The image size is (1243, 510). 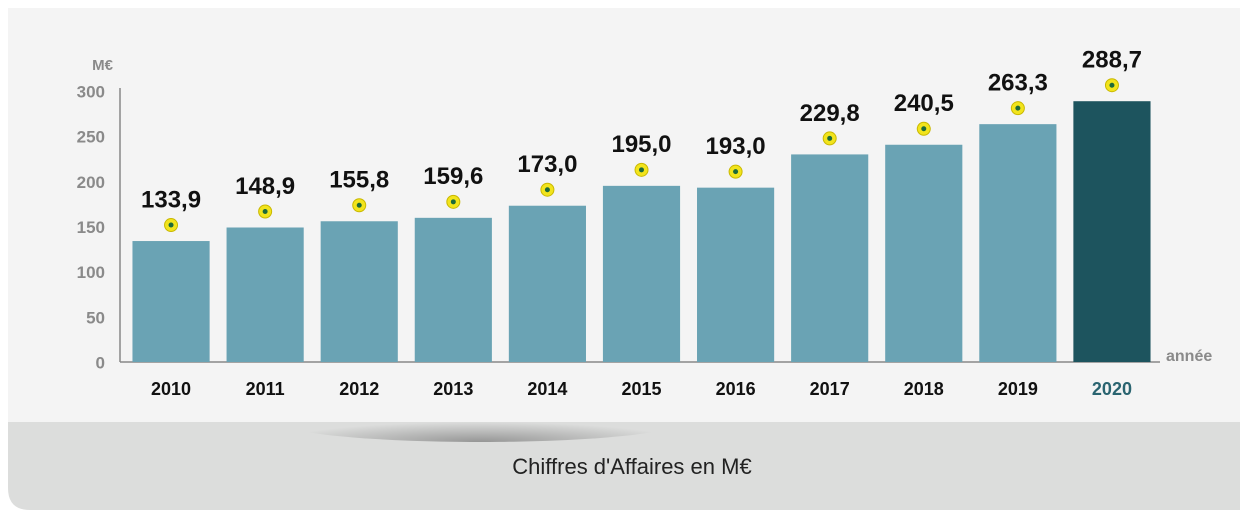 What do you see at coordinates (924, 389) in the screenshot?
I see `x-tick-label: 2018` at bounding box center [924, 389].